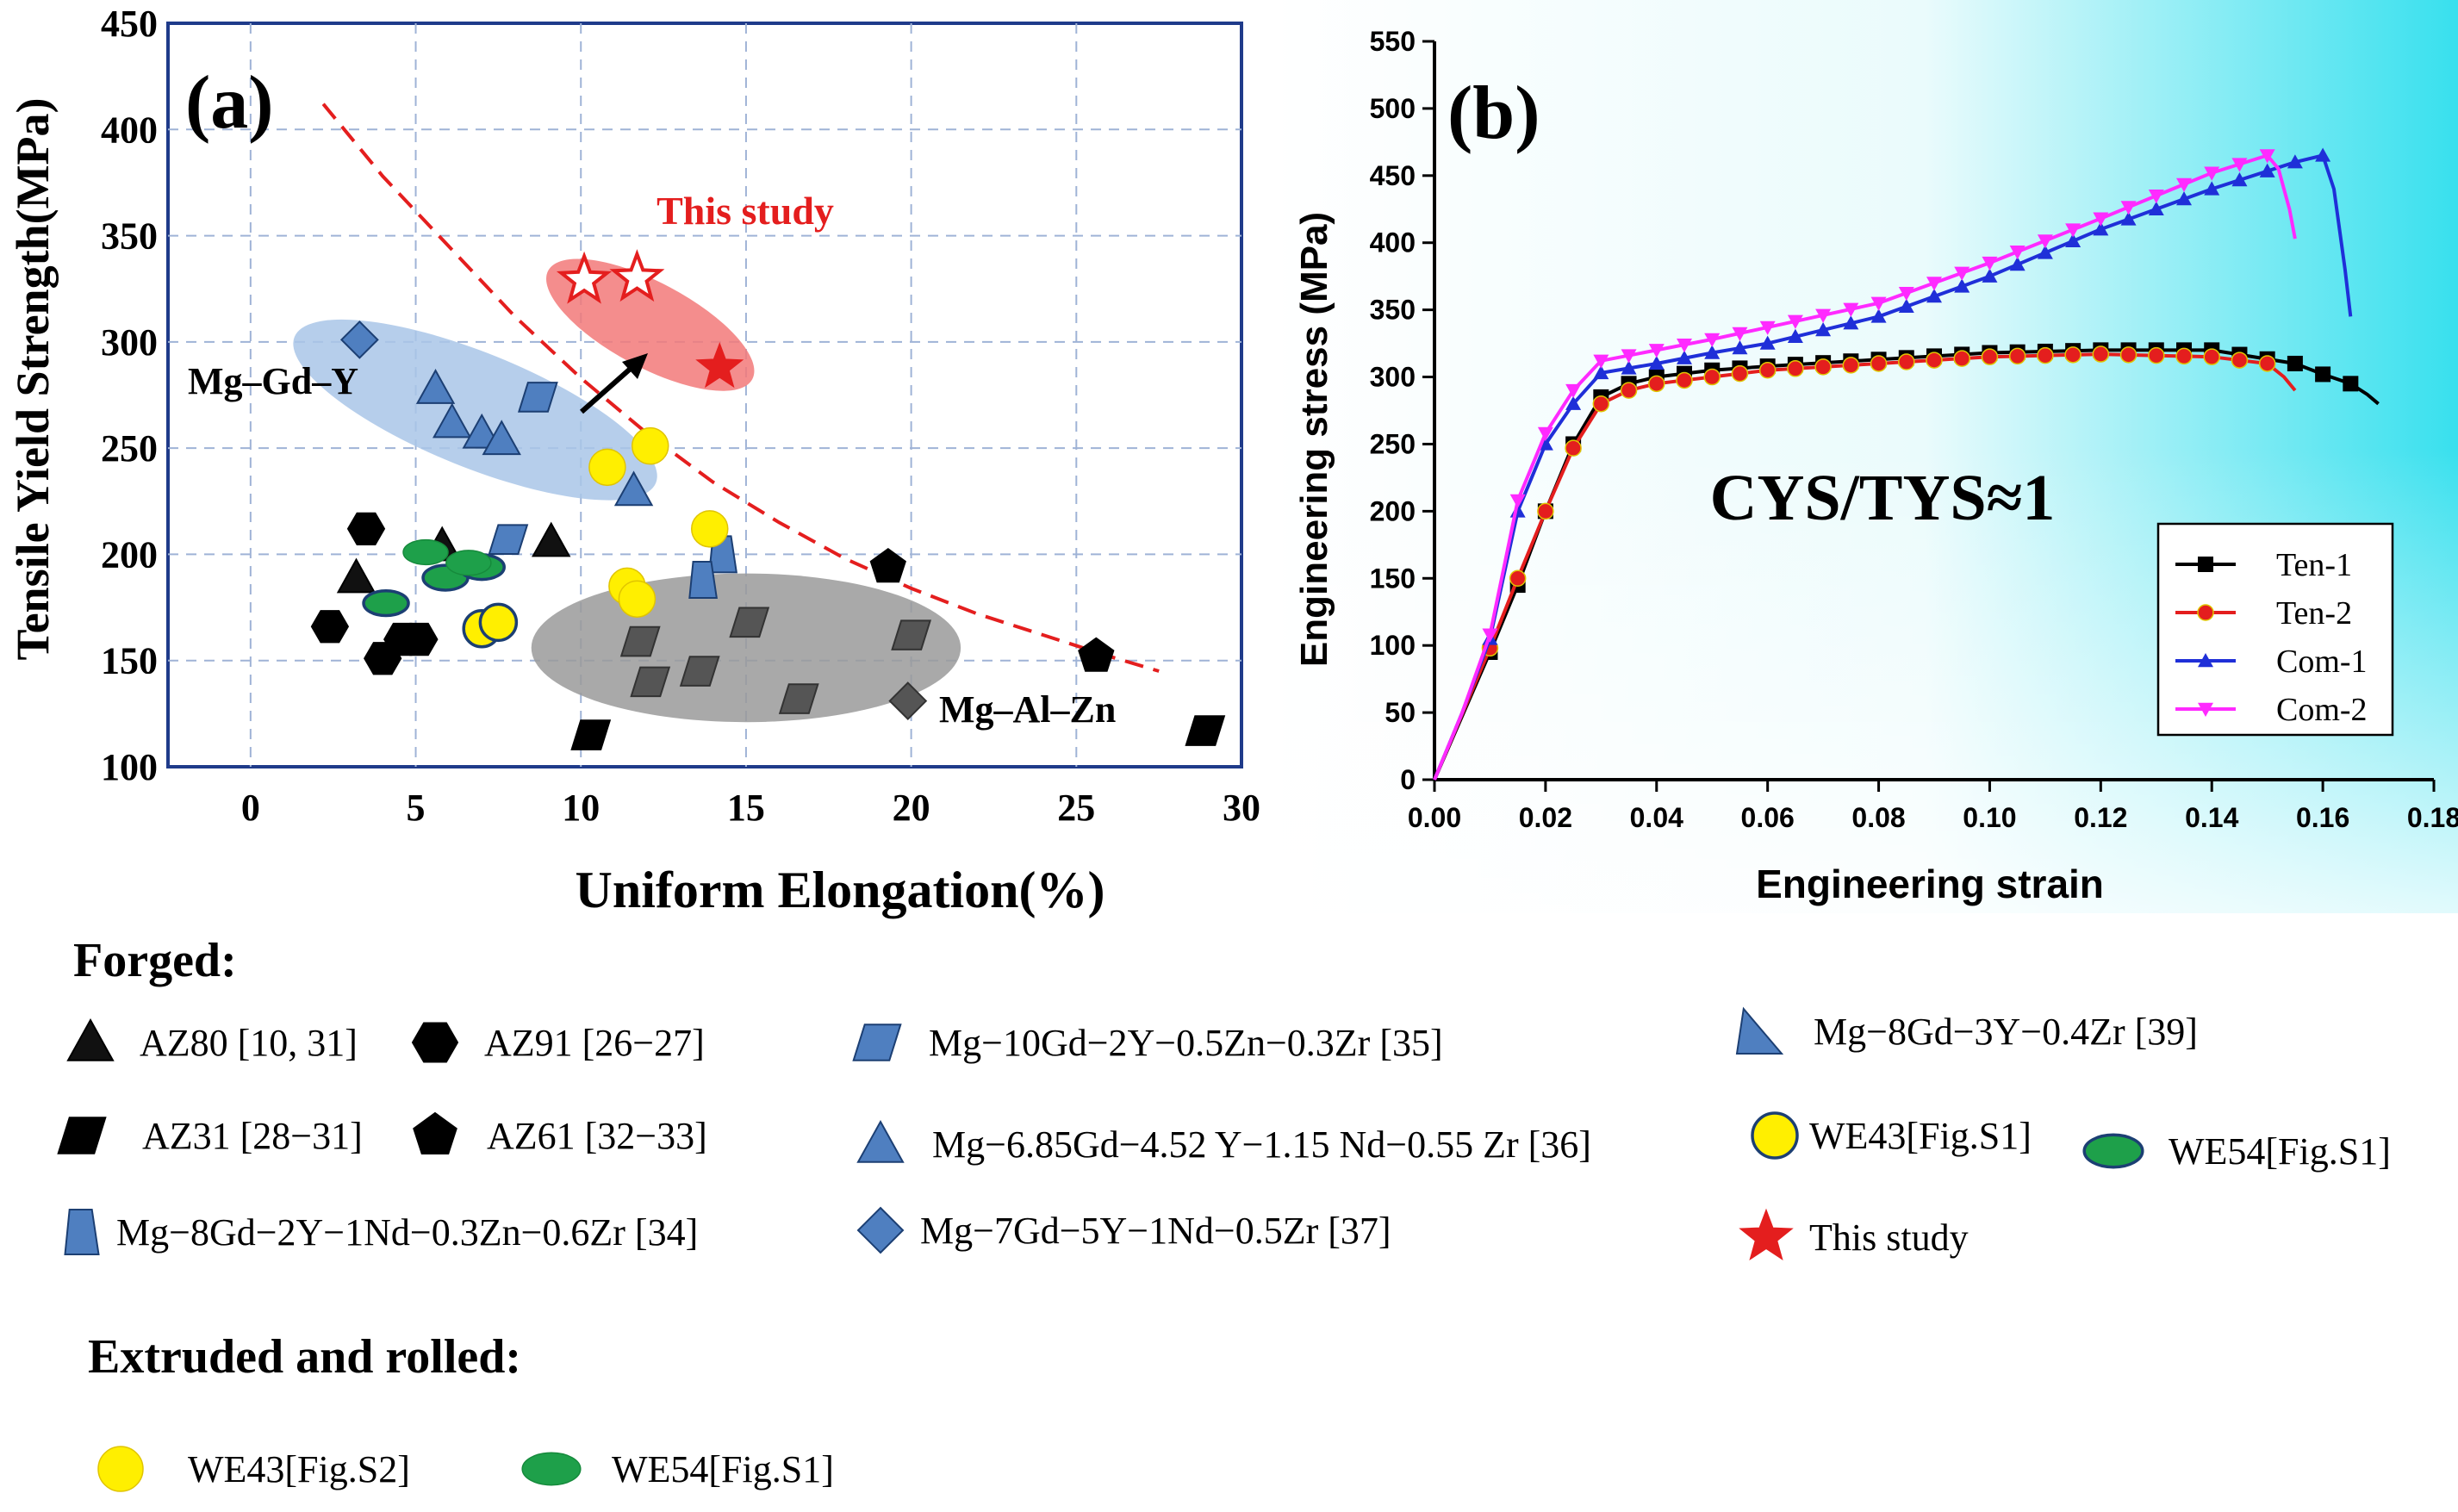 The image size is (2458, 1512). Describe the element at coordinates (33, 380) in the screenshot. I see `panel-a-y-axis-label: Tensile Yield Strength(MPa)` at that location.